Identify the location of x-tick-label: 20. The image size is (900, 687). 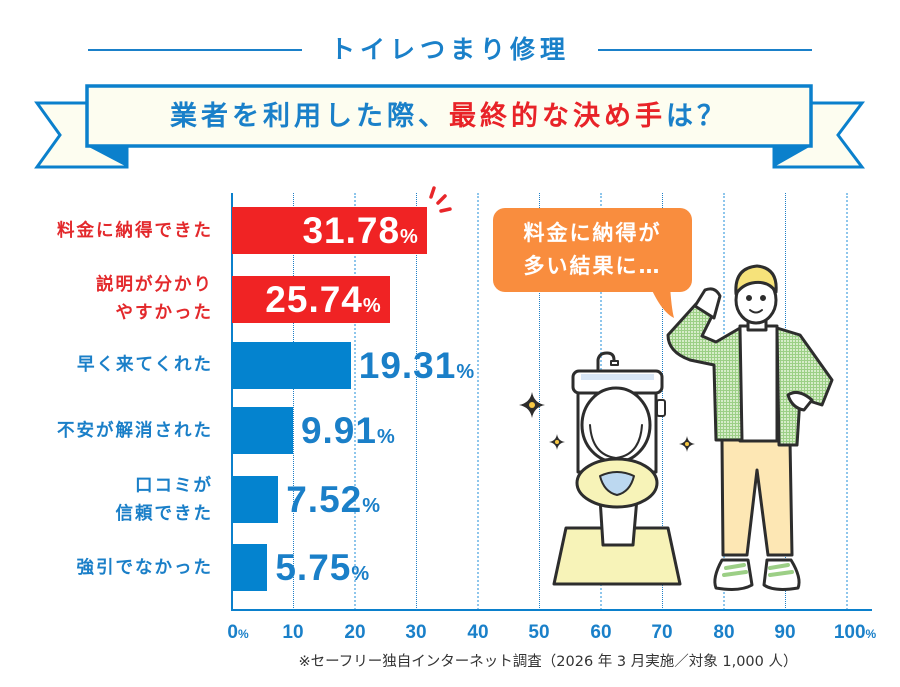
(355, 632).